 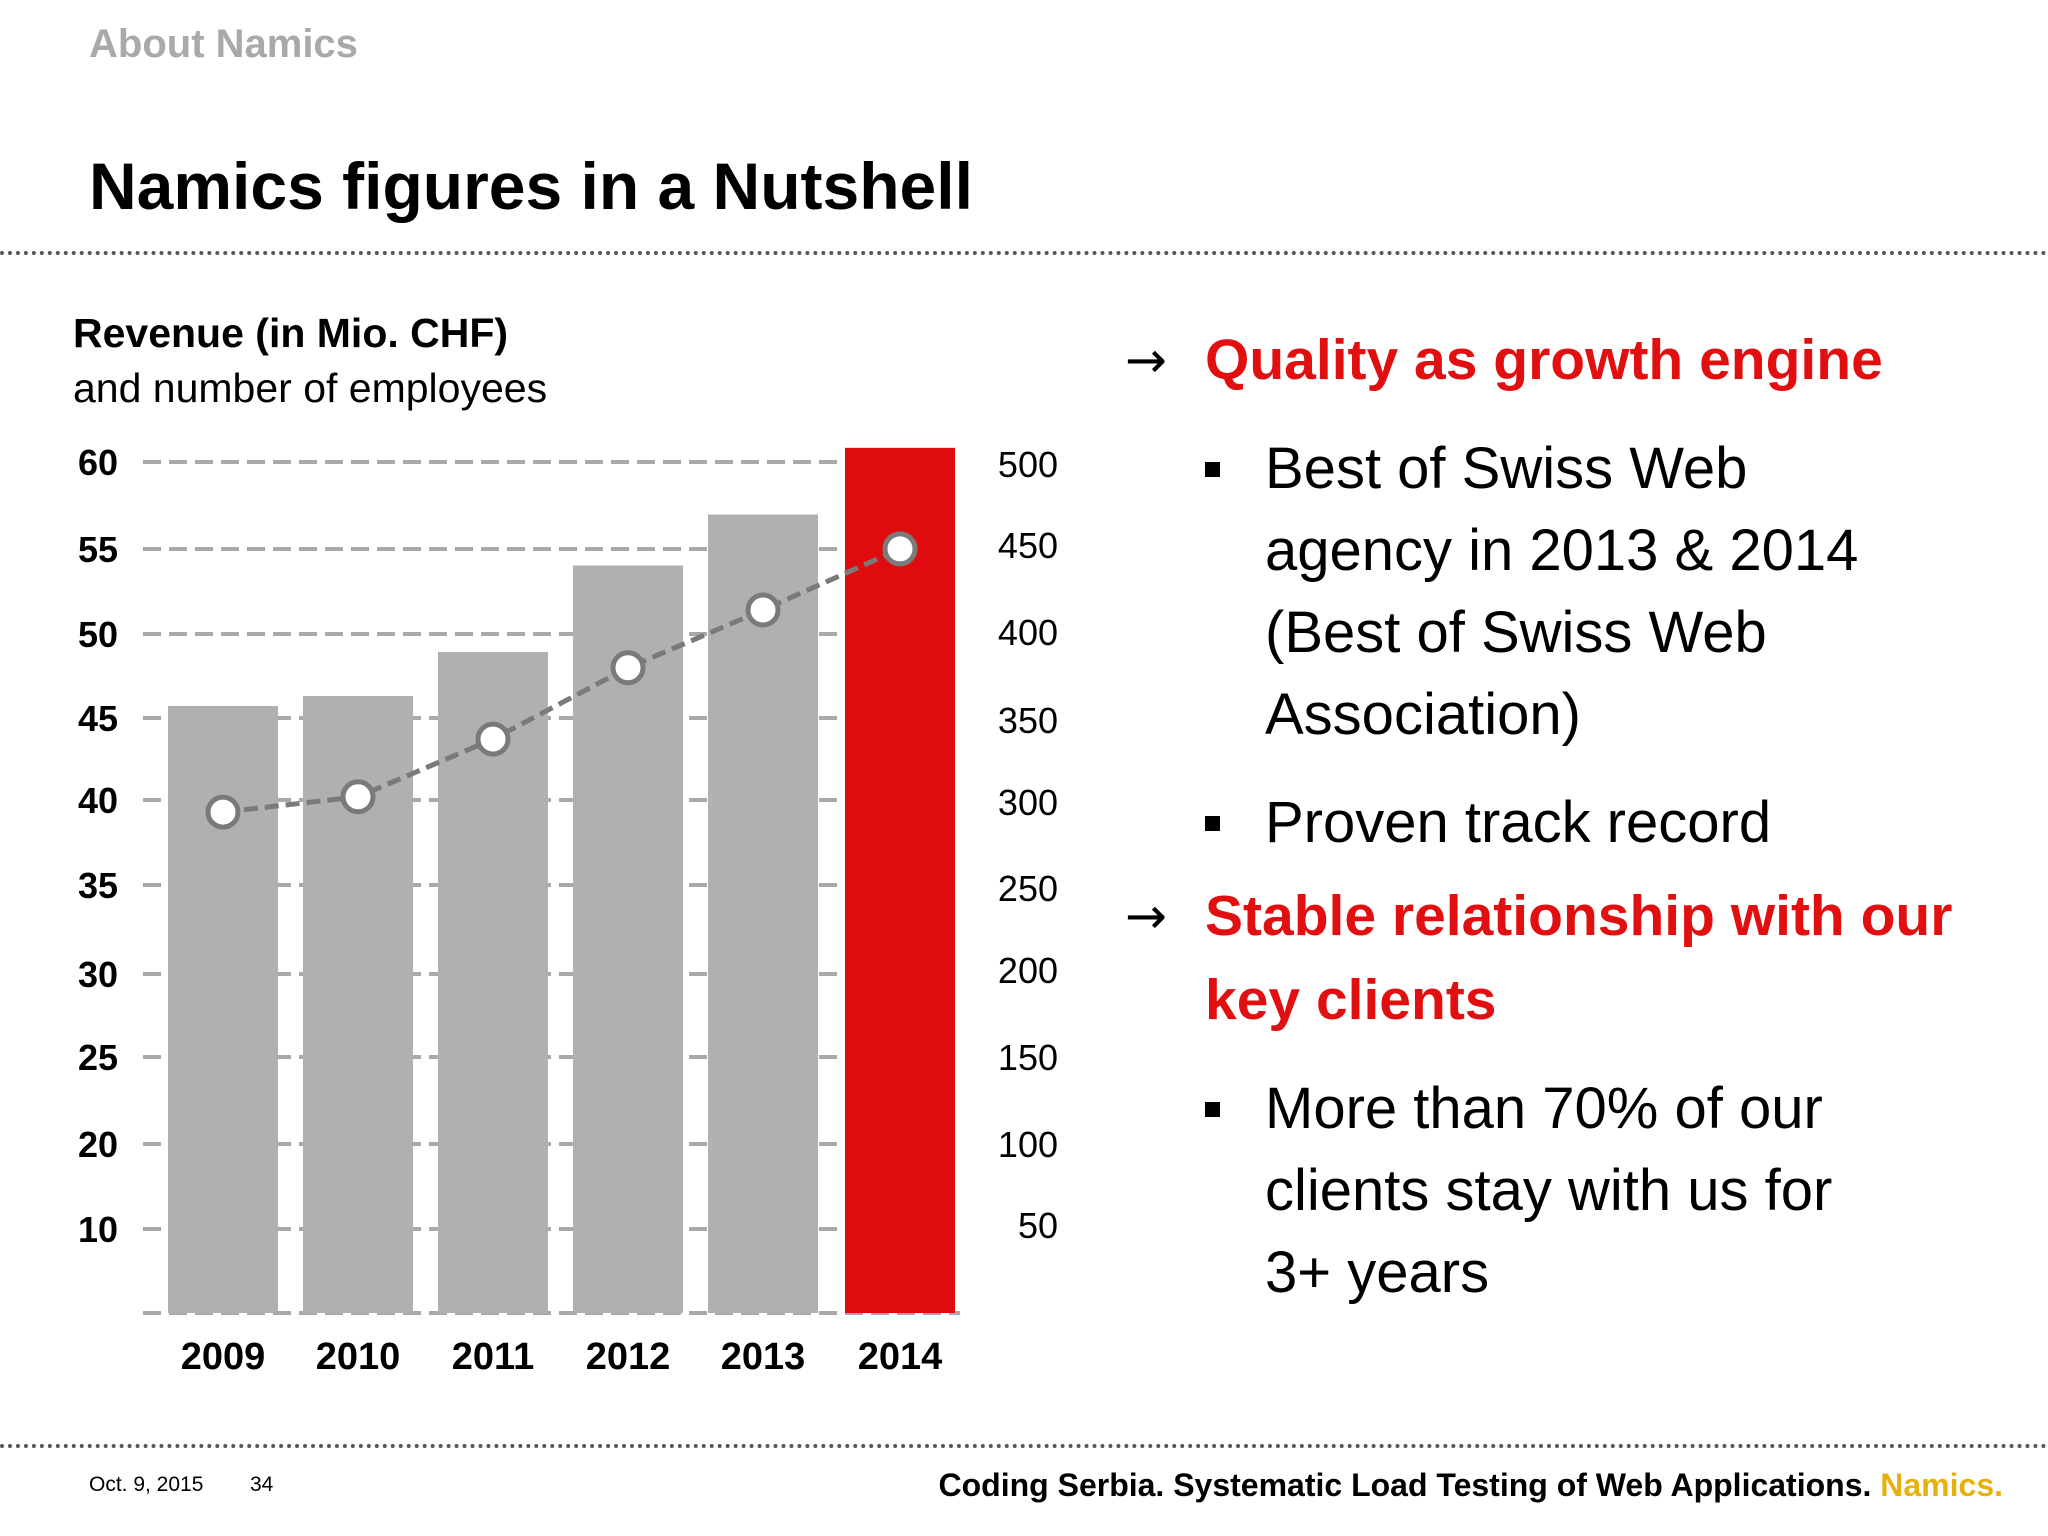 What do you see at coordinates (98, 549) in the screenshot?
I see `y-tick-label: 55` at bounding box center [98, 549].